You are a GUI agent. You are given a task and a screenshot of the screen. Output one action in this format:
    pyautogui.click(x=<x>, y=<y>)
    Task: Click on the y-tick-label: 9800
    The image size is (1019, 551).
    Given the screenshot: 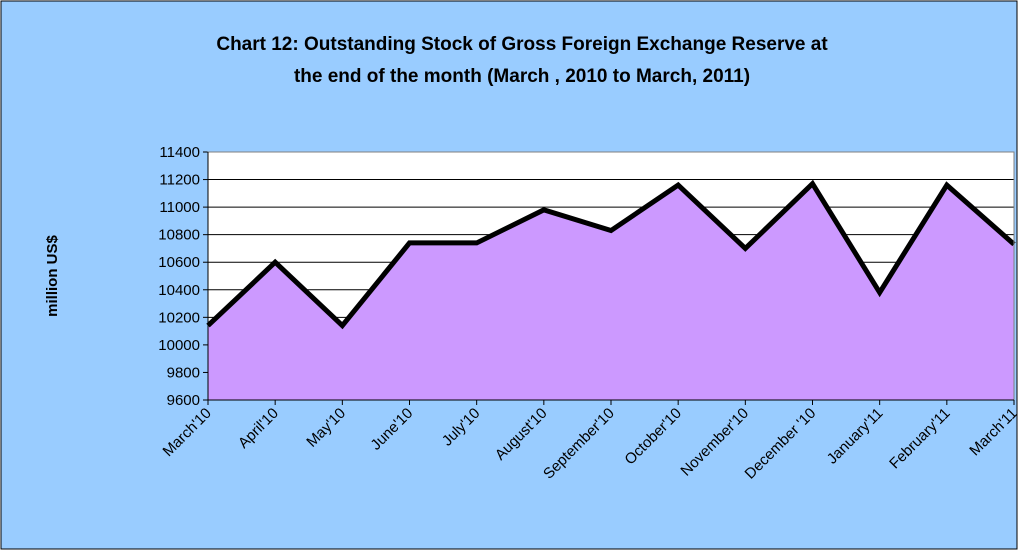 What is the action you would take?
    pyautogui.click(x=183, y=372)
    